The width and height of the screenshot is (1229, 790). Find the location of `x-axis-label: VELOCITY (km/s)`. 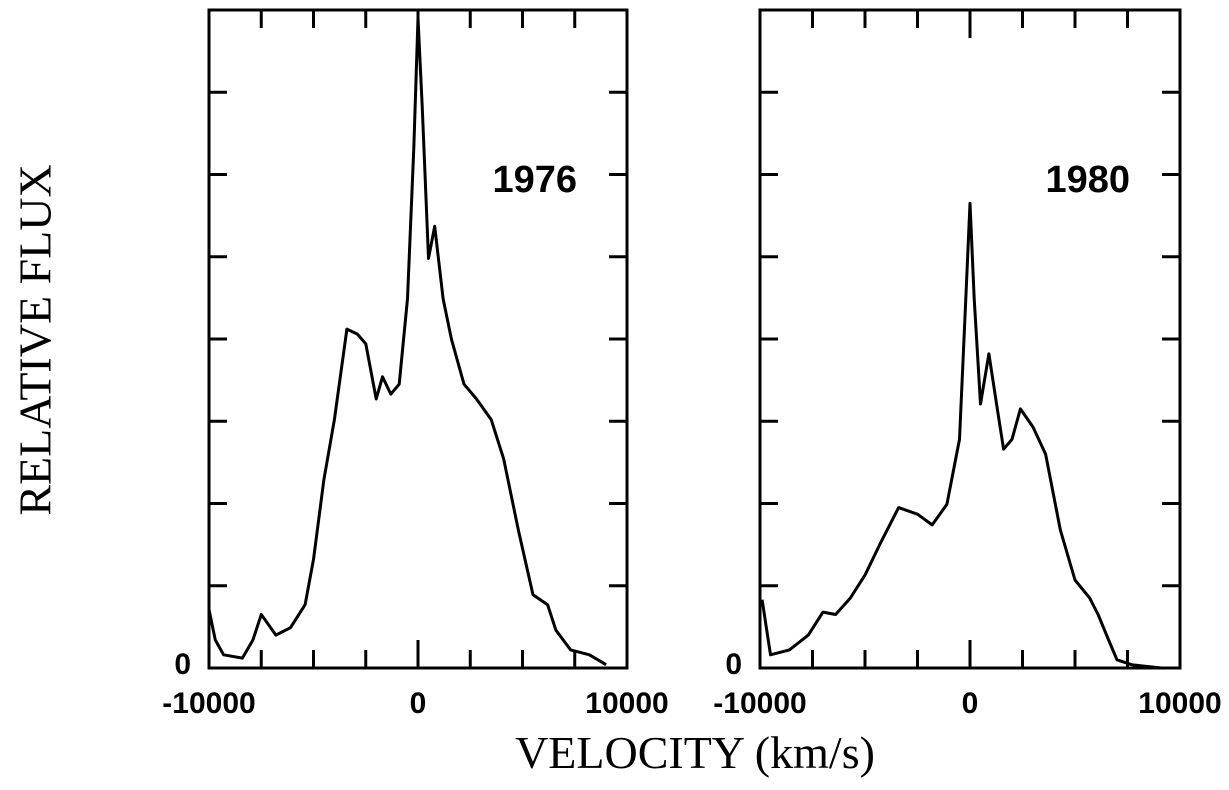

x-axis-label: VELOCITY (km/s) is located at coordinates (695, 752).